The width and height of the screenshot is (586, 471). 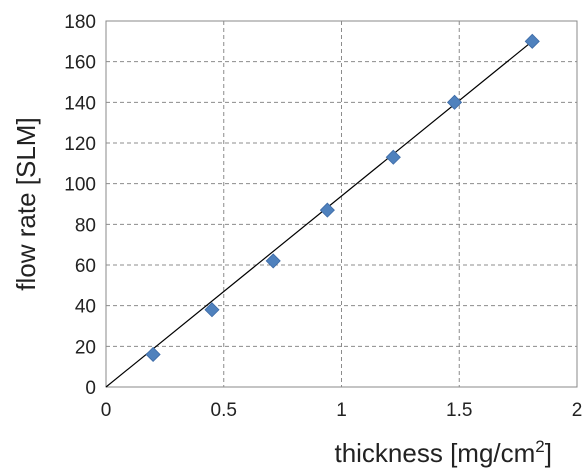 I want to click on y-tick-label: 140, so click(x=80, y=103).